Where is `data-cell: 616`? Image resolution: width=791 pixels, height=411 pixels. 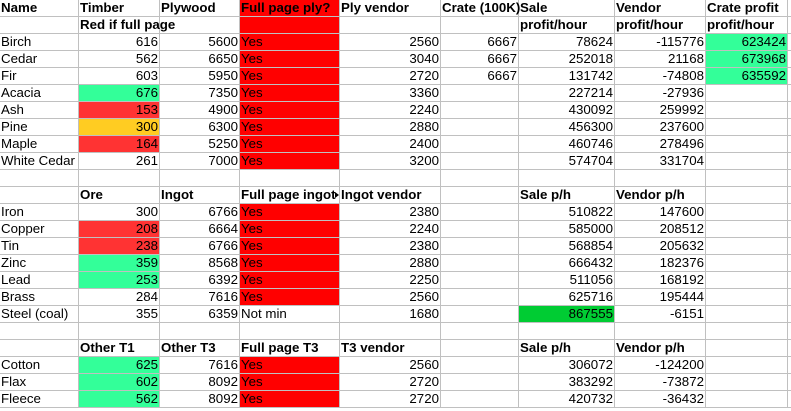 data-cell: 616 is located at coordinates (119, 42).